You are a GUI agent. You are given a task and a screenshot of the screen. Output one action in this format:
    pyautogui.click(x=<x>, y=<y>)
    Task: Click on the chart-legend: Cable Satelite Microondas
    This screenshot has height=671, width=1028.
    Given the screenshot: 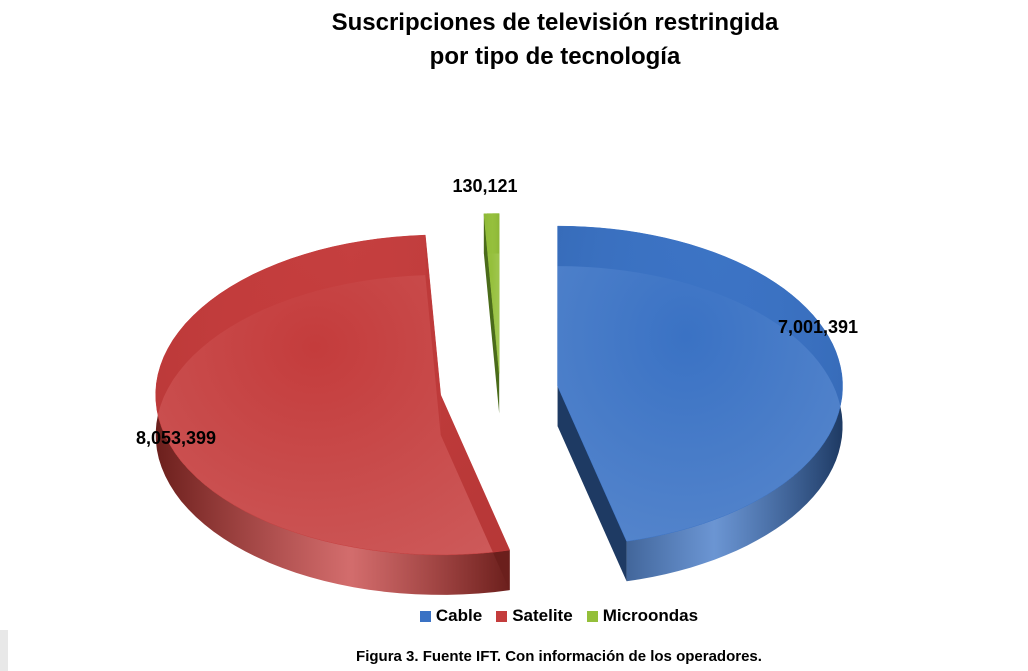 What is the action you would take?
    pyautogui.click(x=514, y=616)
    